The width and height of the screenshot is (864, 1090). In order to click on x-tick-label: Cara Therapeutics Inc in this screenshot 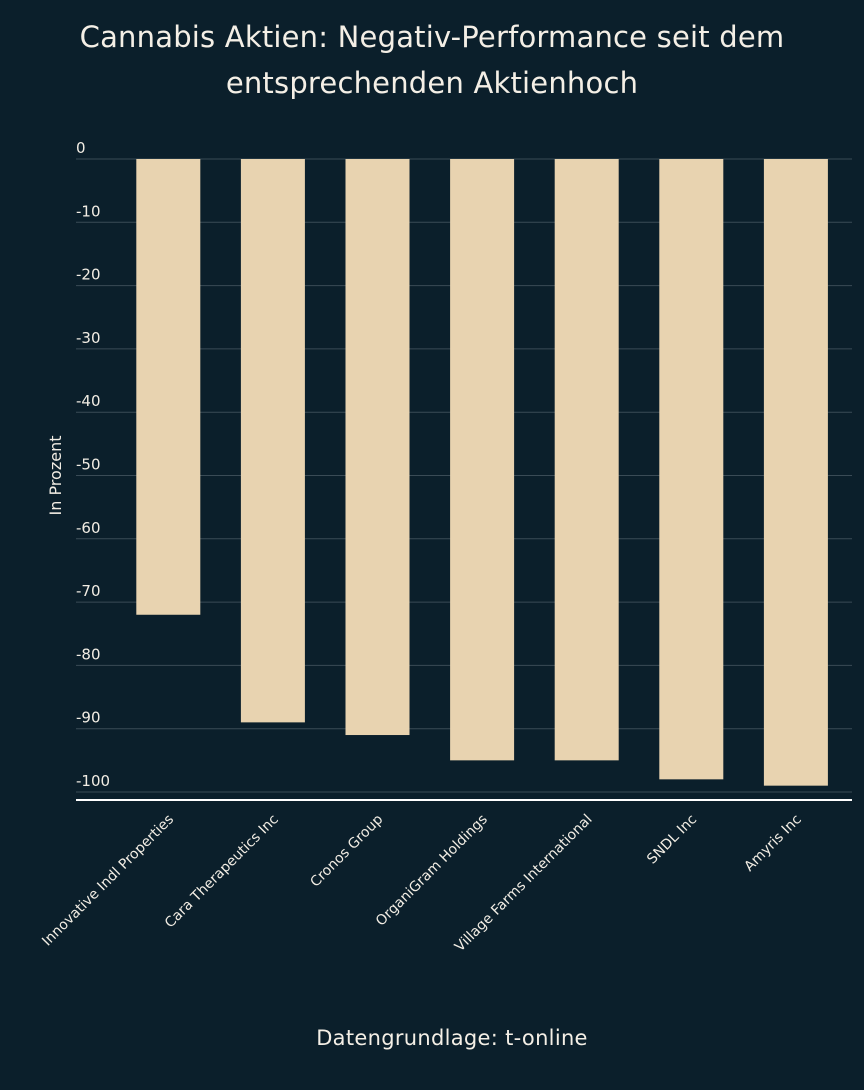, I will do `click(222, 872)`.